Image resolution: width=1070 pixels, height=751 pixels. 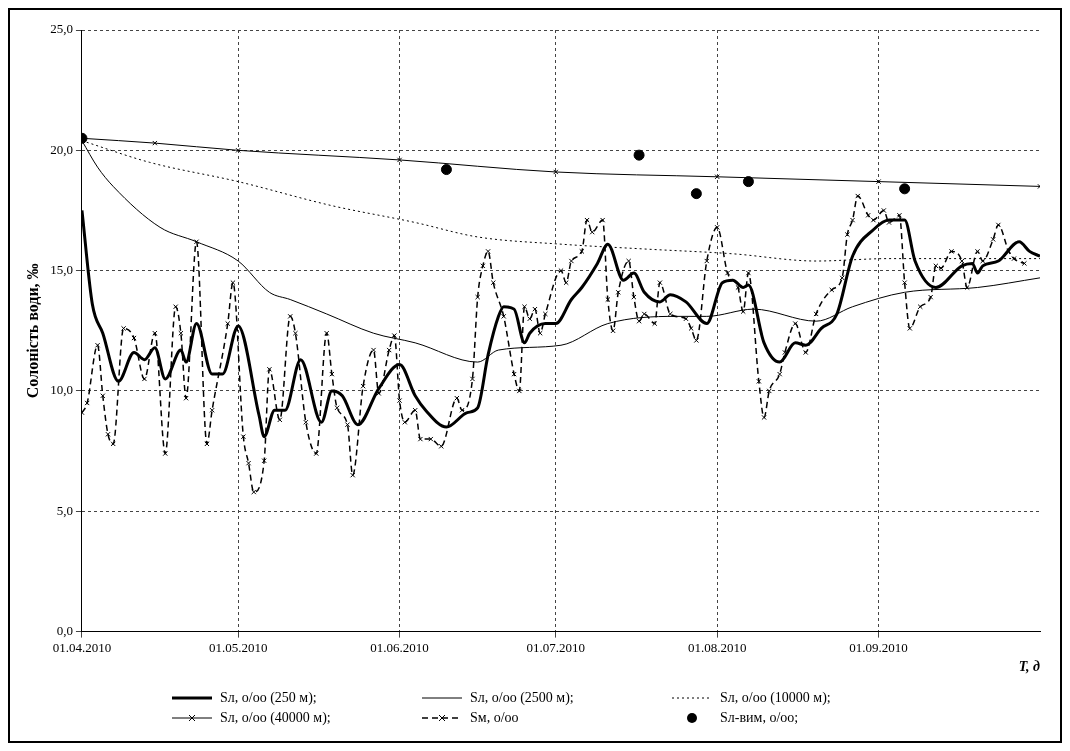 I want to click on x-tick-label: 01.08.2010, so click(x=717, y=647).